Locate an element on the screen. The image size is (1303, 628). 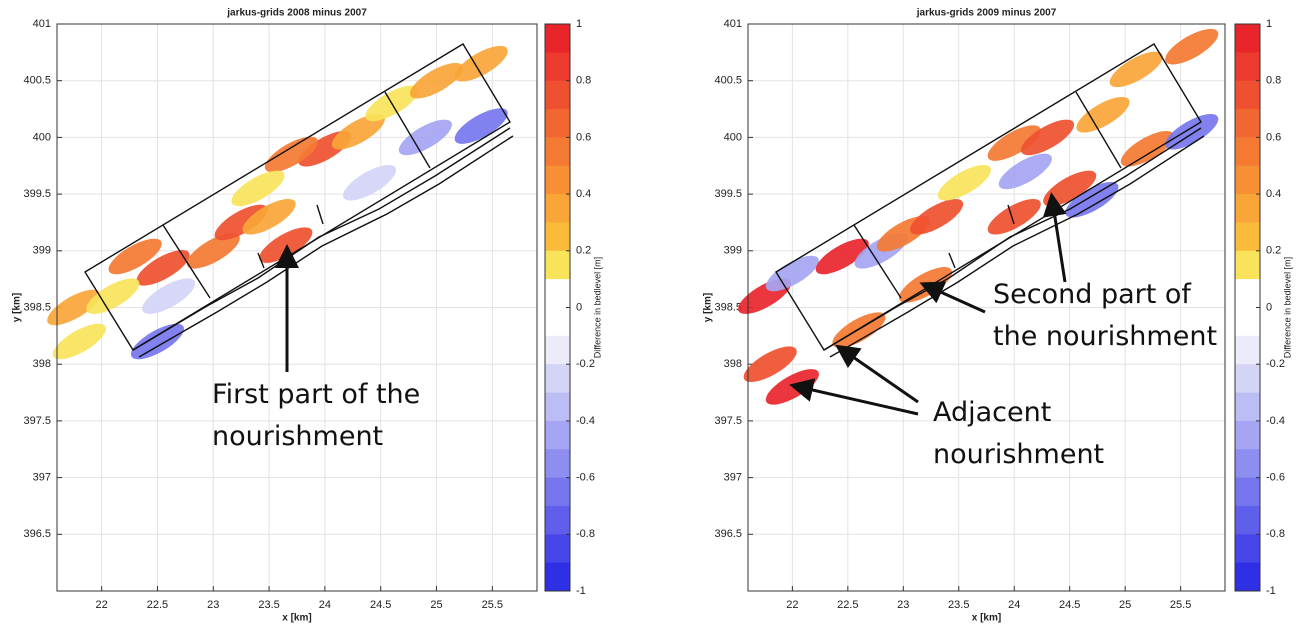
colorbar-tick-label: -1 is located at coordinates (581, 591).